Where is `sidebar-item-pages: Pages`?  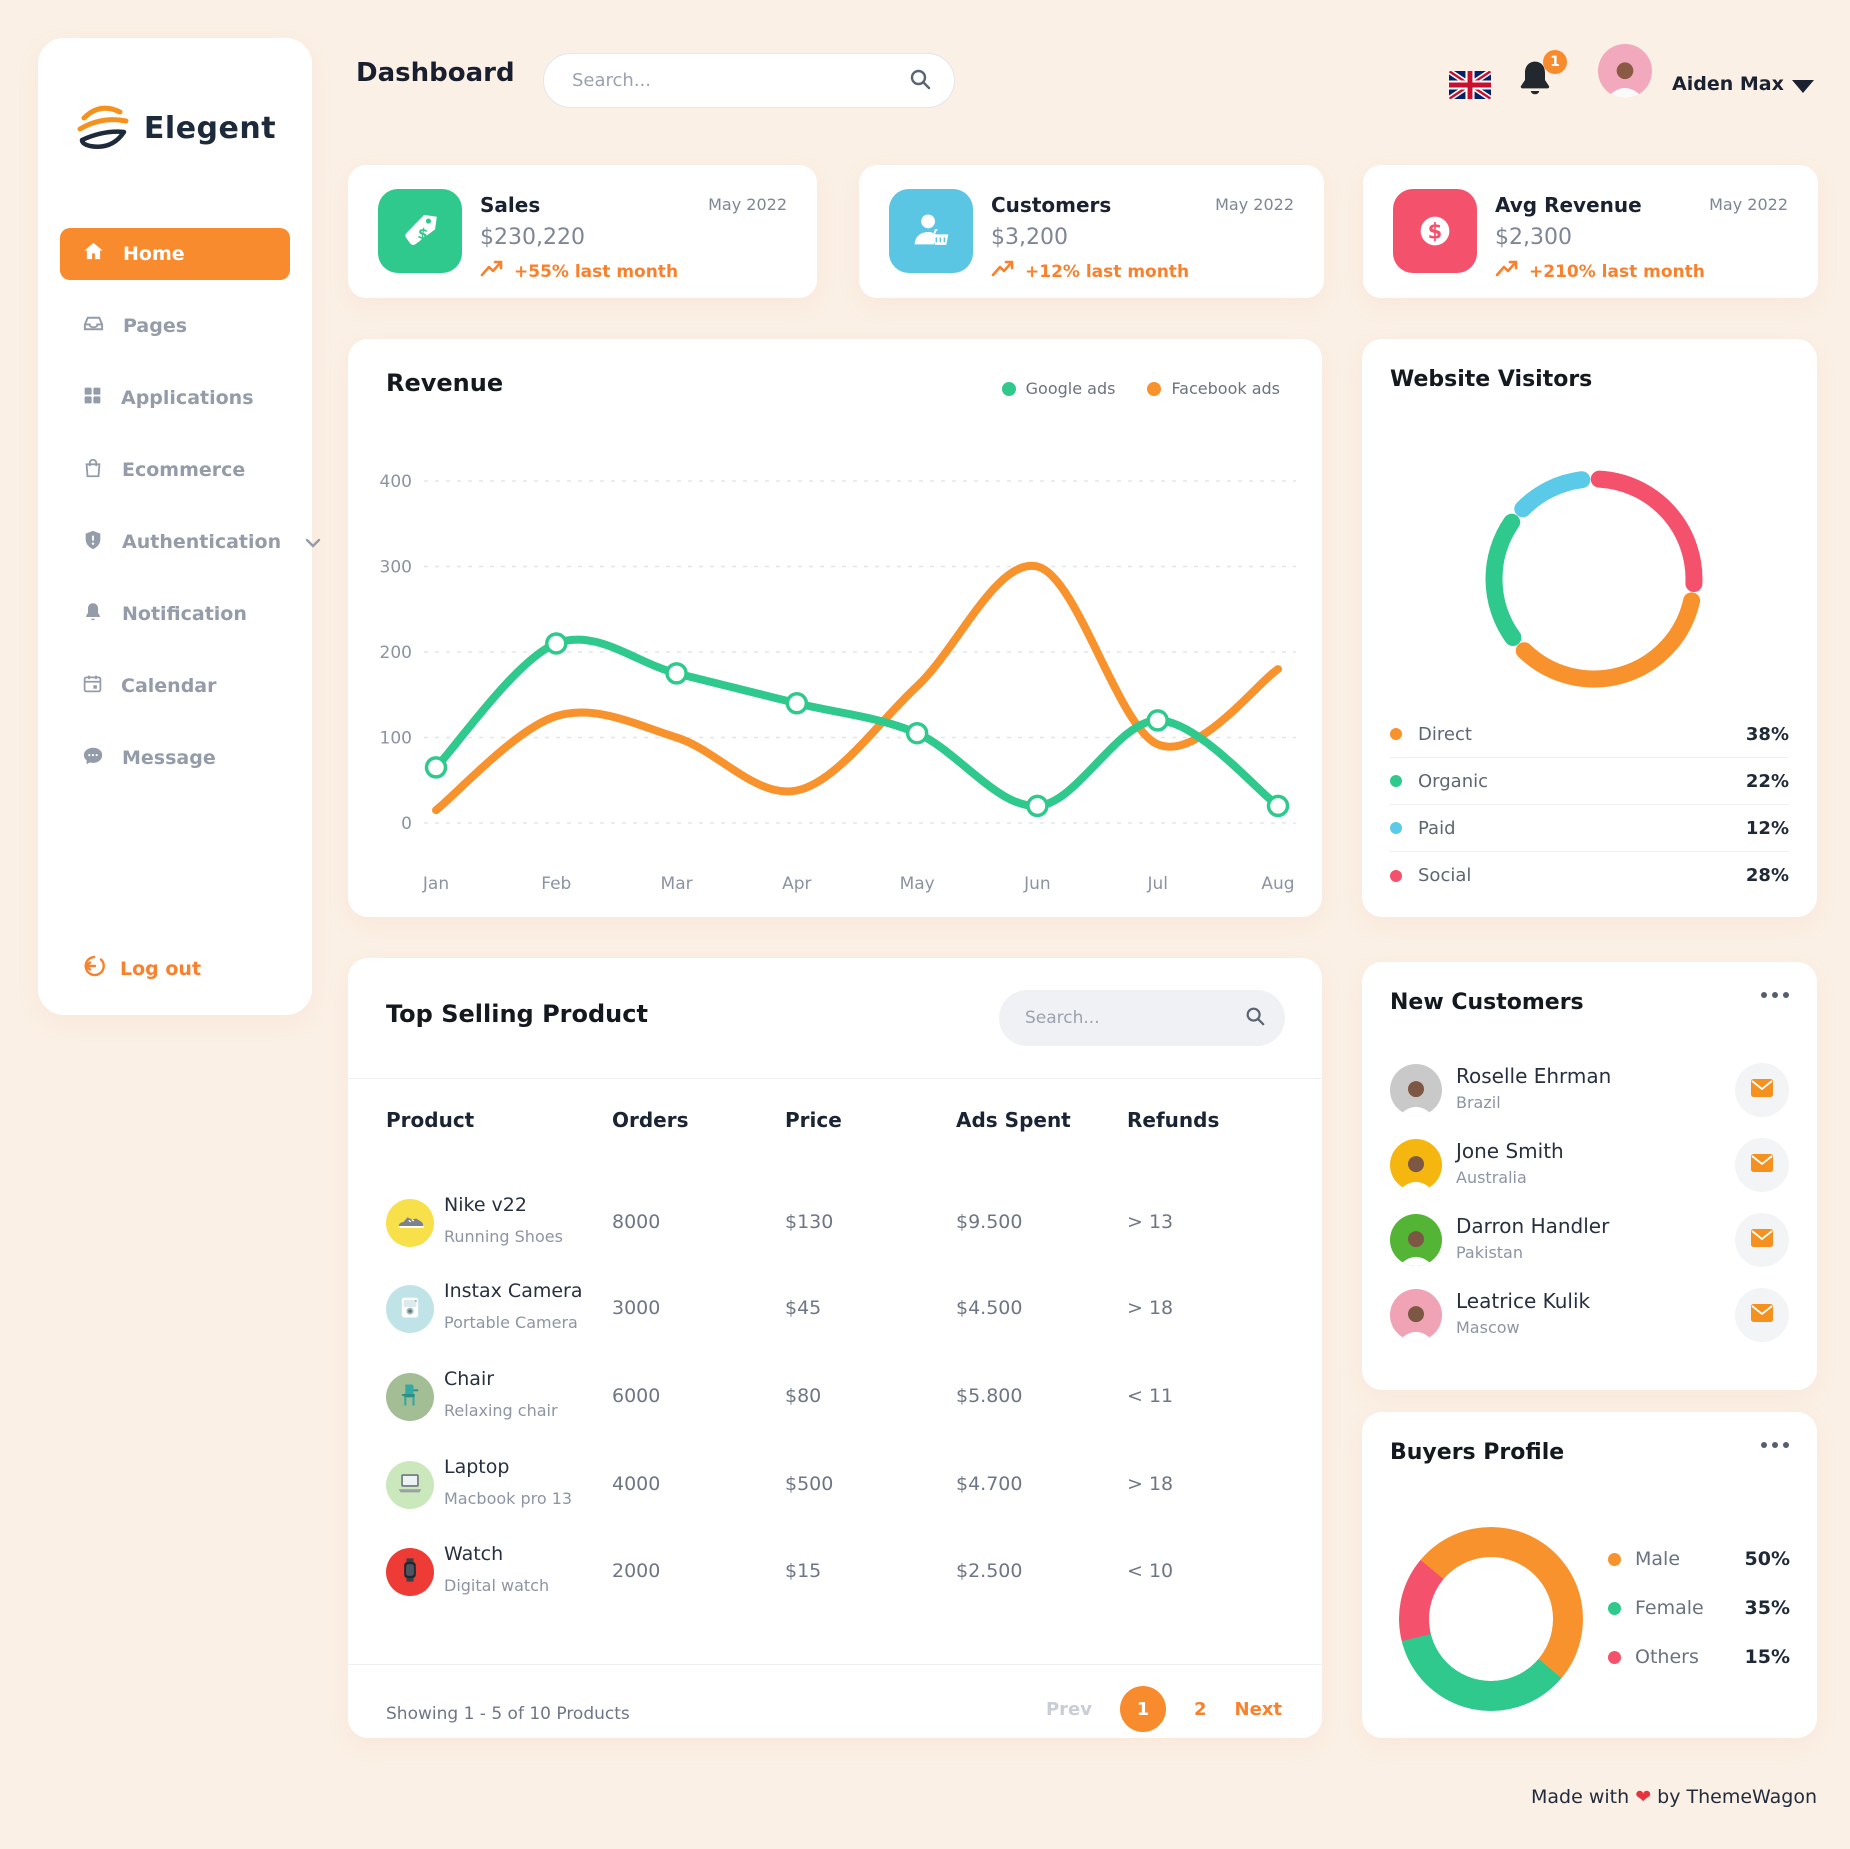
sidebar-item-pages: Pages is located at coordinates (175, 326).